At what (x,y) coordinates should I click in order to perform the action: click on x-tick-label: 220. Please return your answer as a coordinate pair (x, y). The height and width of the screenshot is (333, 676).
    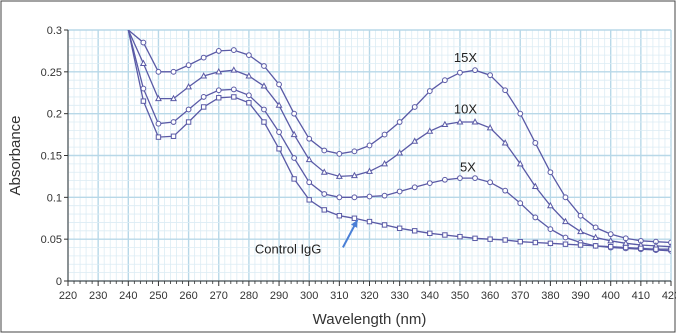
    Looking at the image, I should click on (68, 296).